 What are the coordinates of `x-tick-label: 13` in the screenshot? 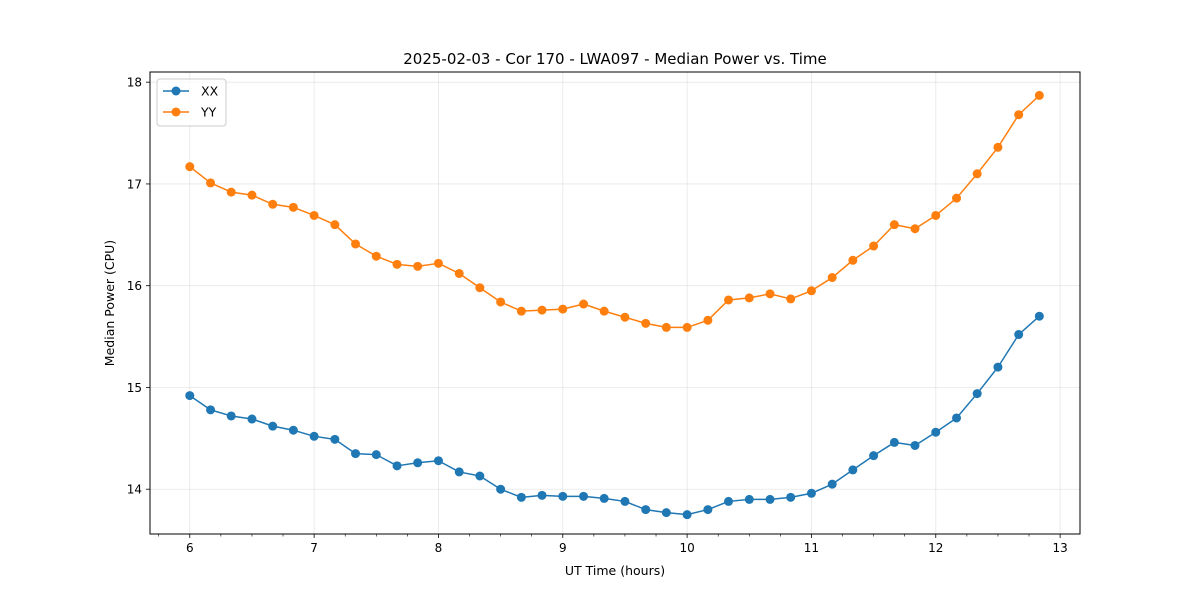 It's located at (1059, 548).